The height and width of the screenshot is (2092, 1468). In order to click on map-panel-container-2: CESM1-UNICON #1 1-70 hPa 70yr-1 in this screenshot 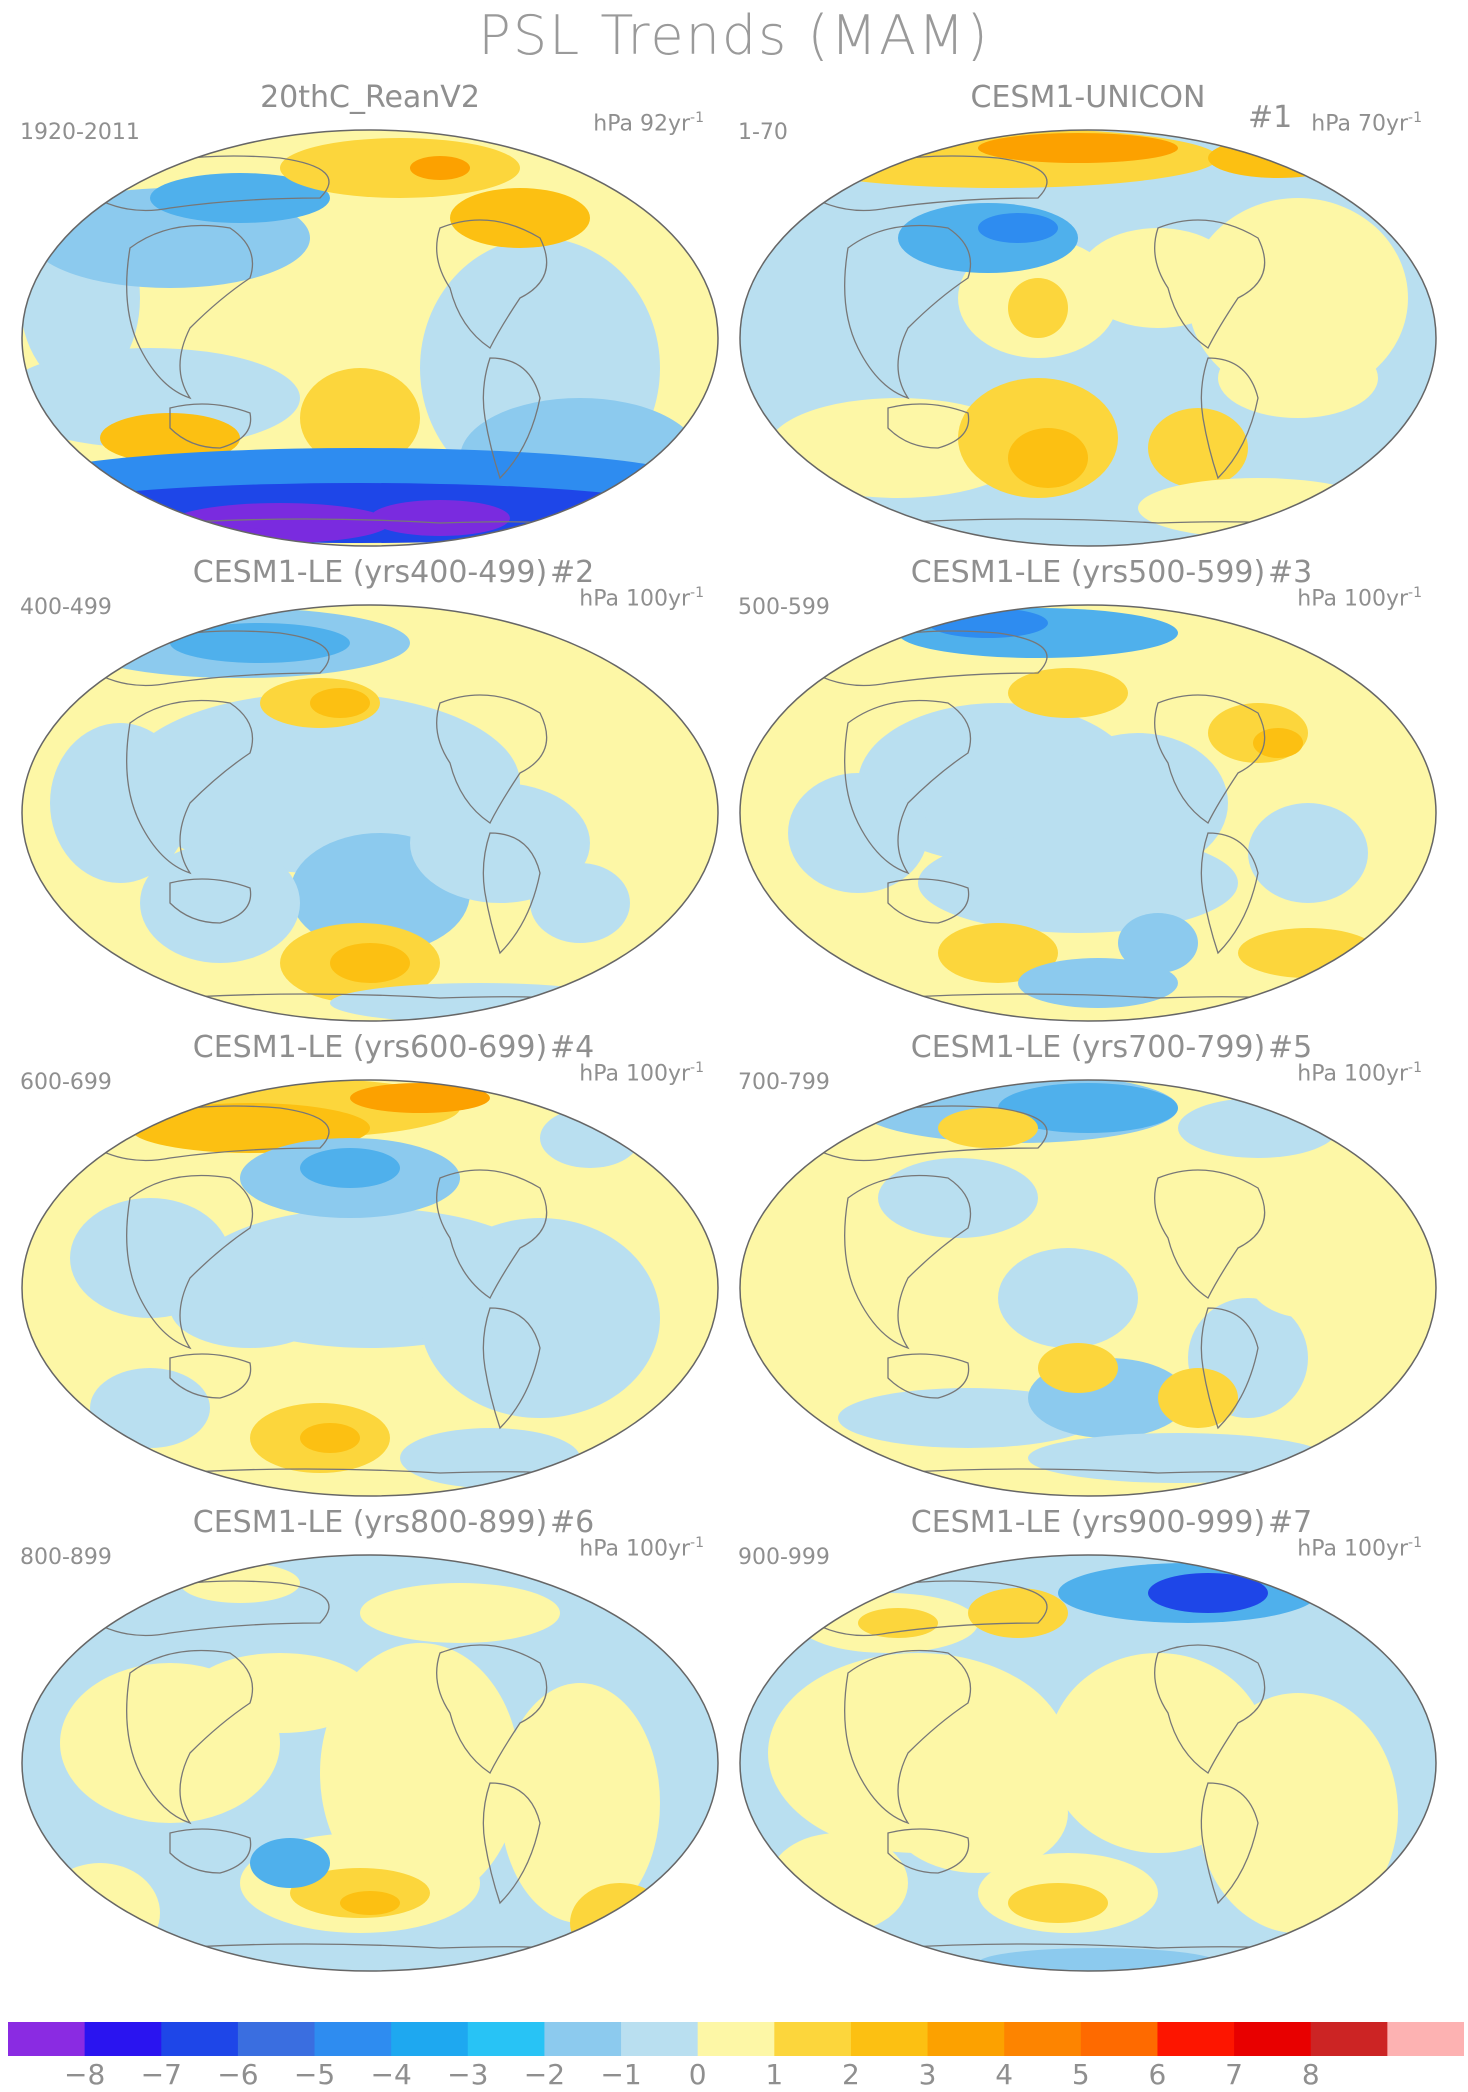, I will do `click(1088, 315)`.